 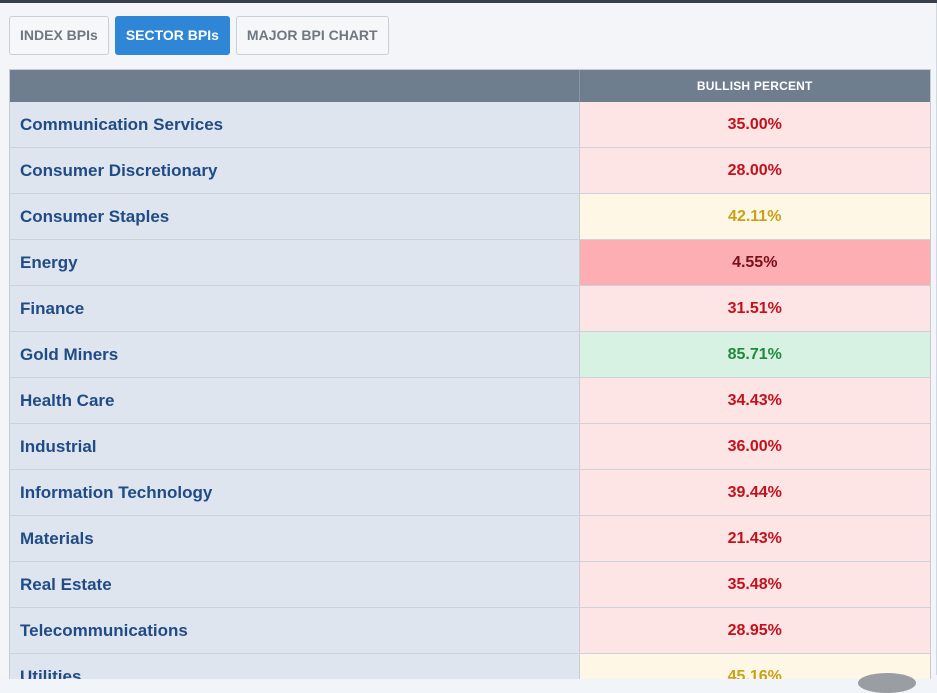 What do you see at coordinates (754, 308) in the screenshot?
I see `bullish-percent-cell: 31.51%` at bounding box center [754, 308].